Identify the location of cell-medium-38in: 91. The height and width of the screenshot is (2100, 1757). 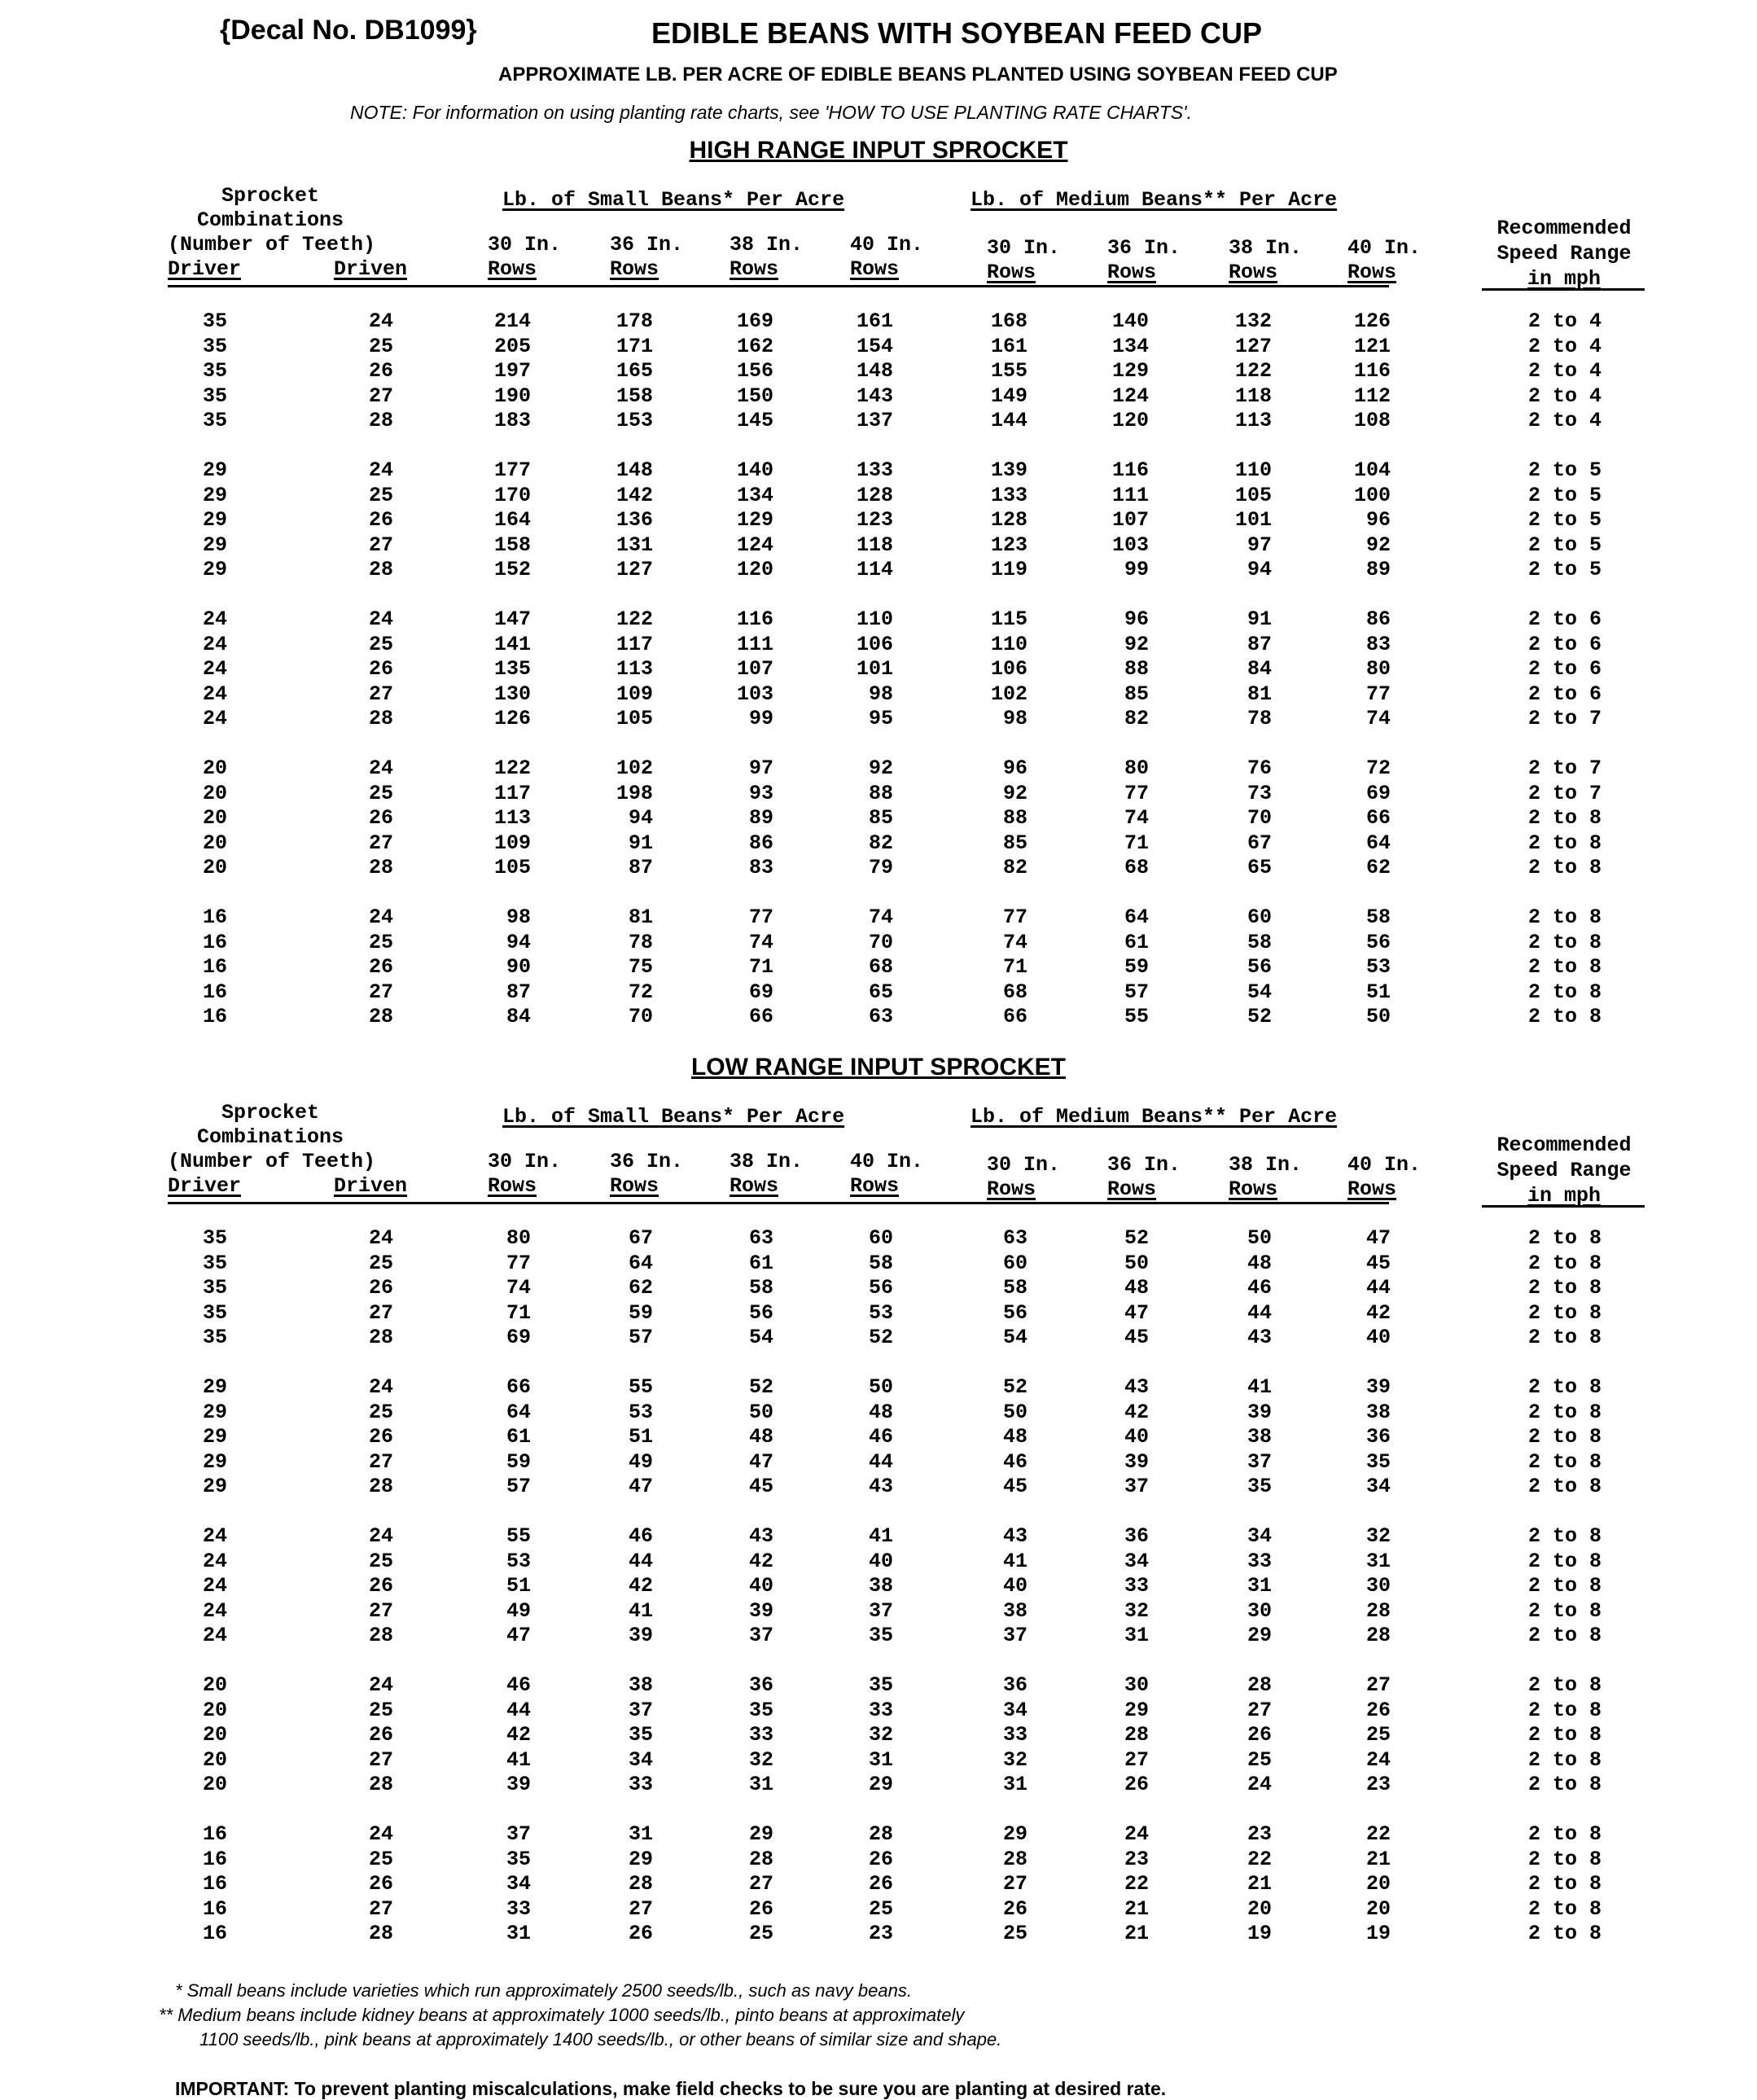
(1259, 619).